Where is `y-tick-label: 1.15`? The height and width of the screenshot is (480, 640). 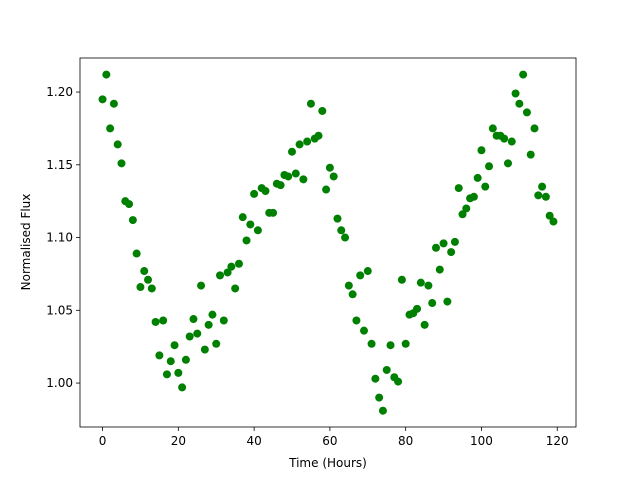
y-tick-label: 1.15 is located at coordinates (59, 165).